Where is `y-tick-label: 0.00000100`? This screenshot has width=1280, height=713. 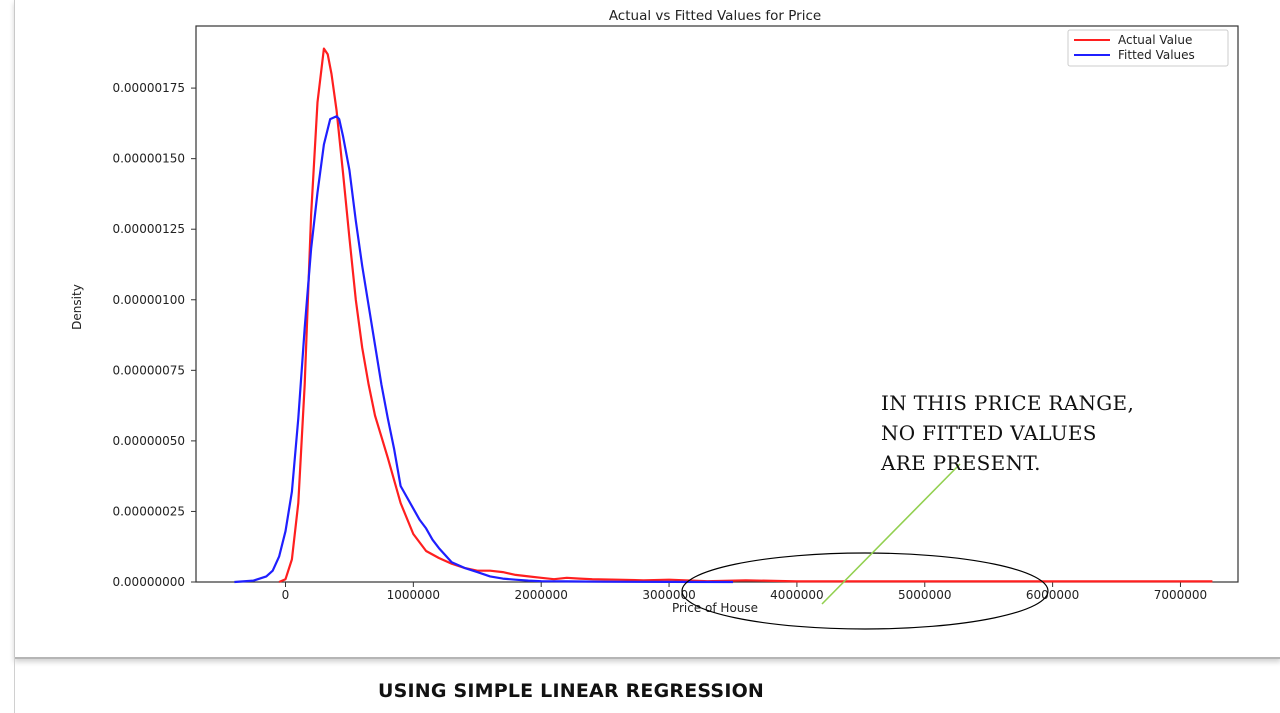
y-tick-label: 0.00000100 is located at coordinates (148, 300).